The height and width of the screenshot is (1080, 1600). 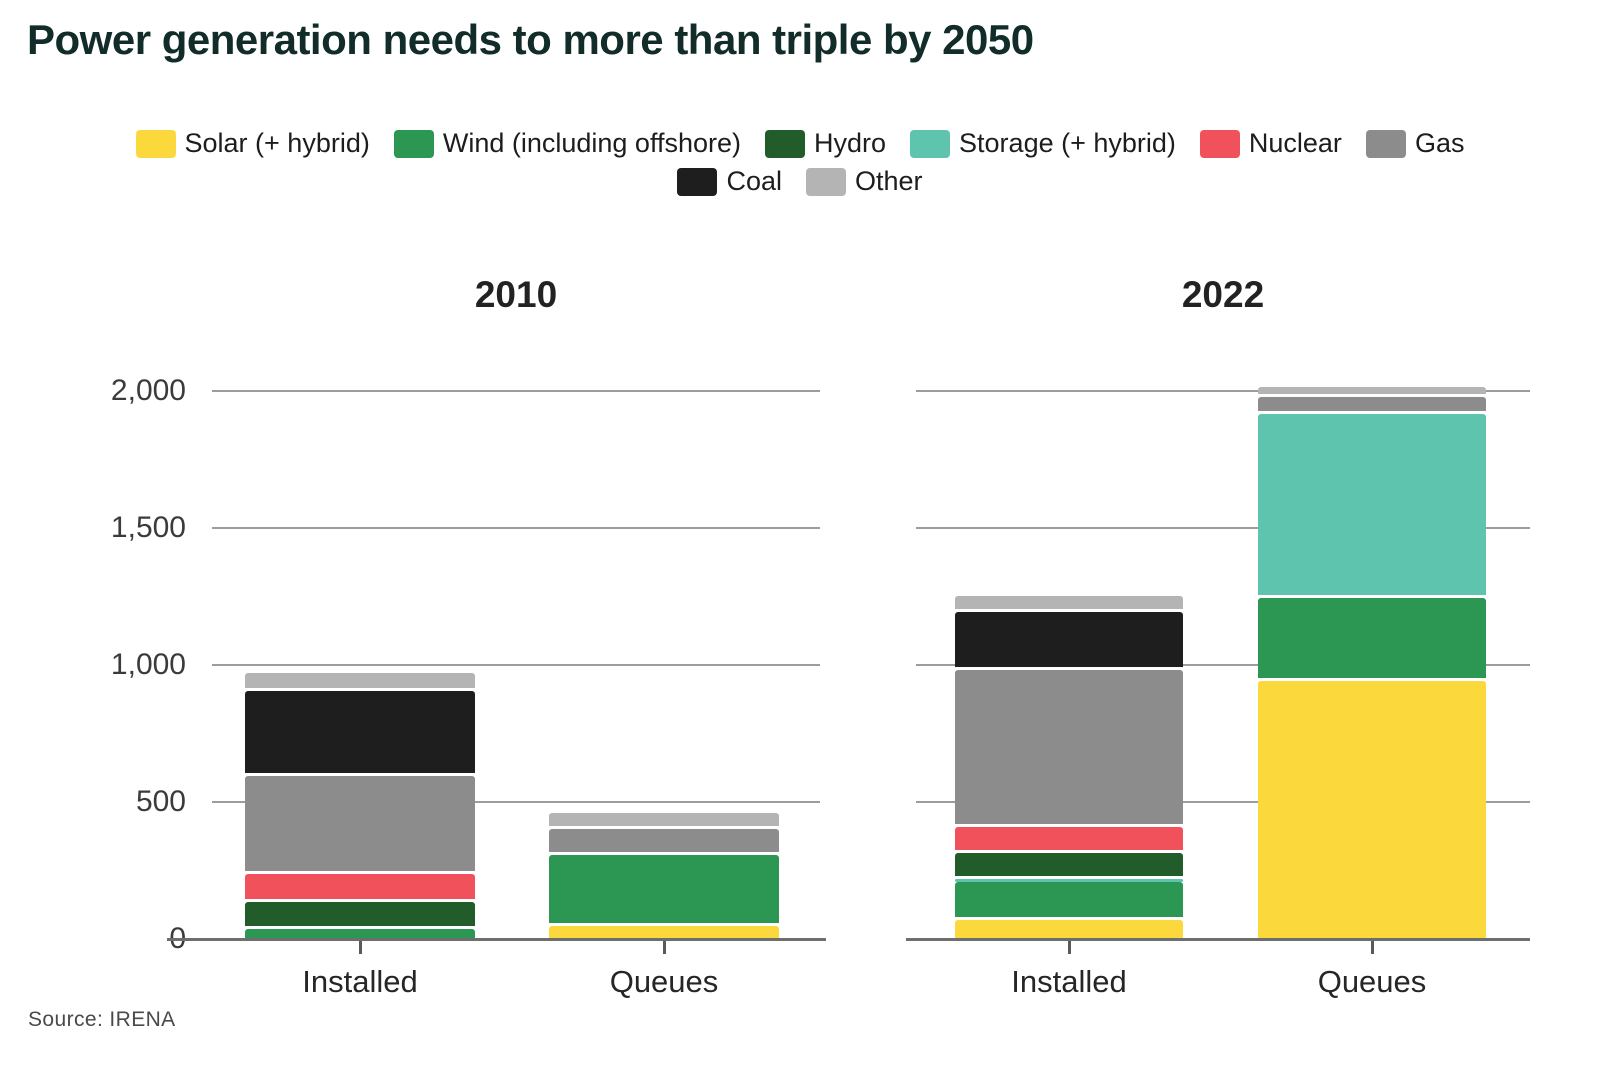 I want to click on legend-label-hydro: Hydro, so click(x=850, y=143).